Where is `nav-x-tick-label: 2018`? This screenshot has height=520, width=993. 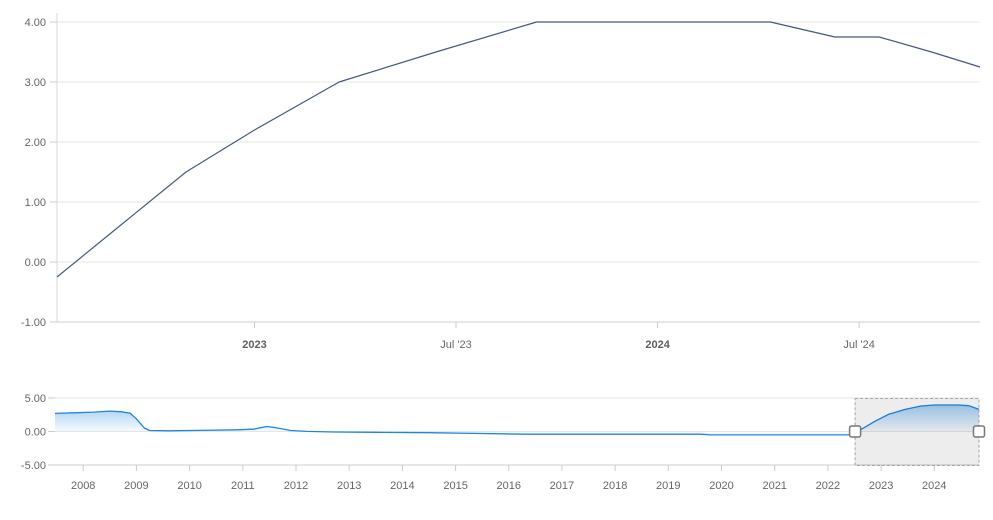 nav-x-tick-label: 2018 is located at coordinates (615, 486).